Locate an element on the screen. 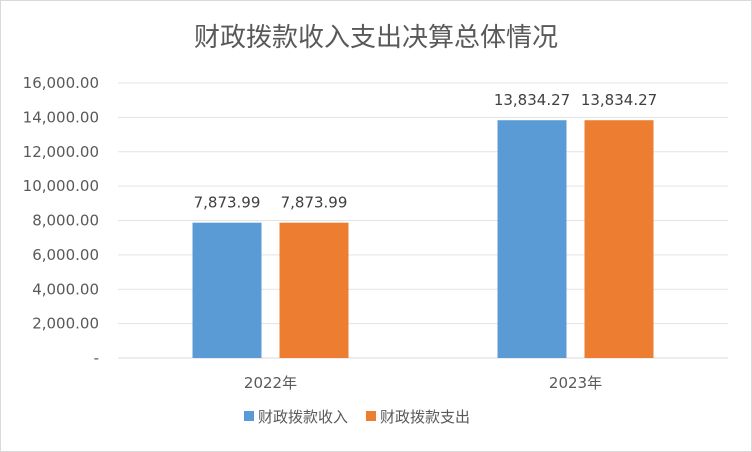 Image resolution: width=752 pixels, height=452 pixels. y-tick-label: 10,000.00 is located at coordinates (61, 186).